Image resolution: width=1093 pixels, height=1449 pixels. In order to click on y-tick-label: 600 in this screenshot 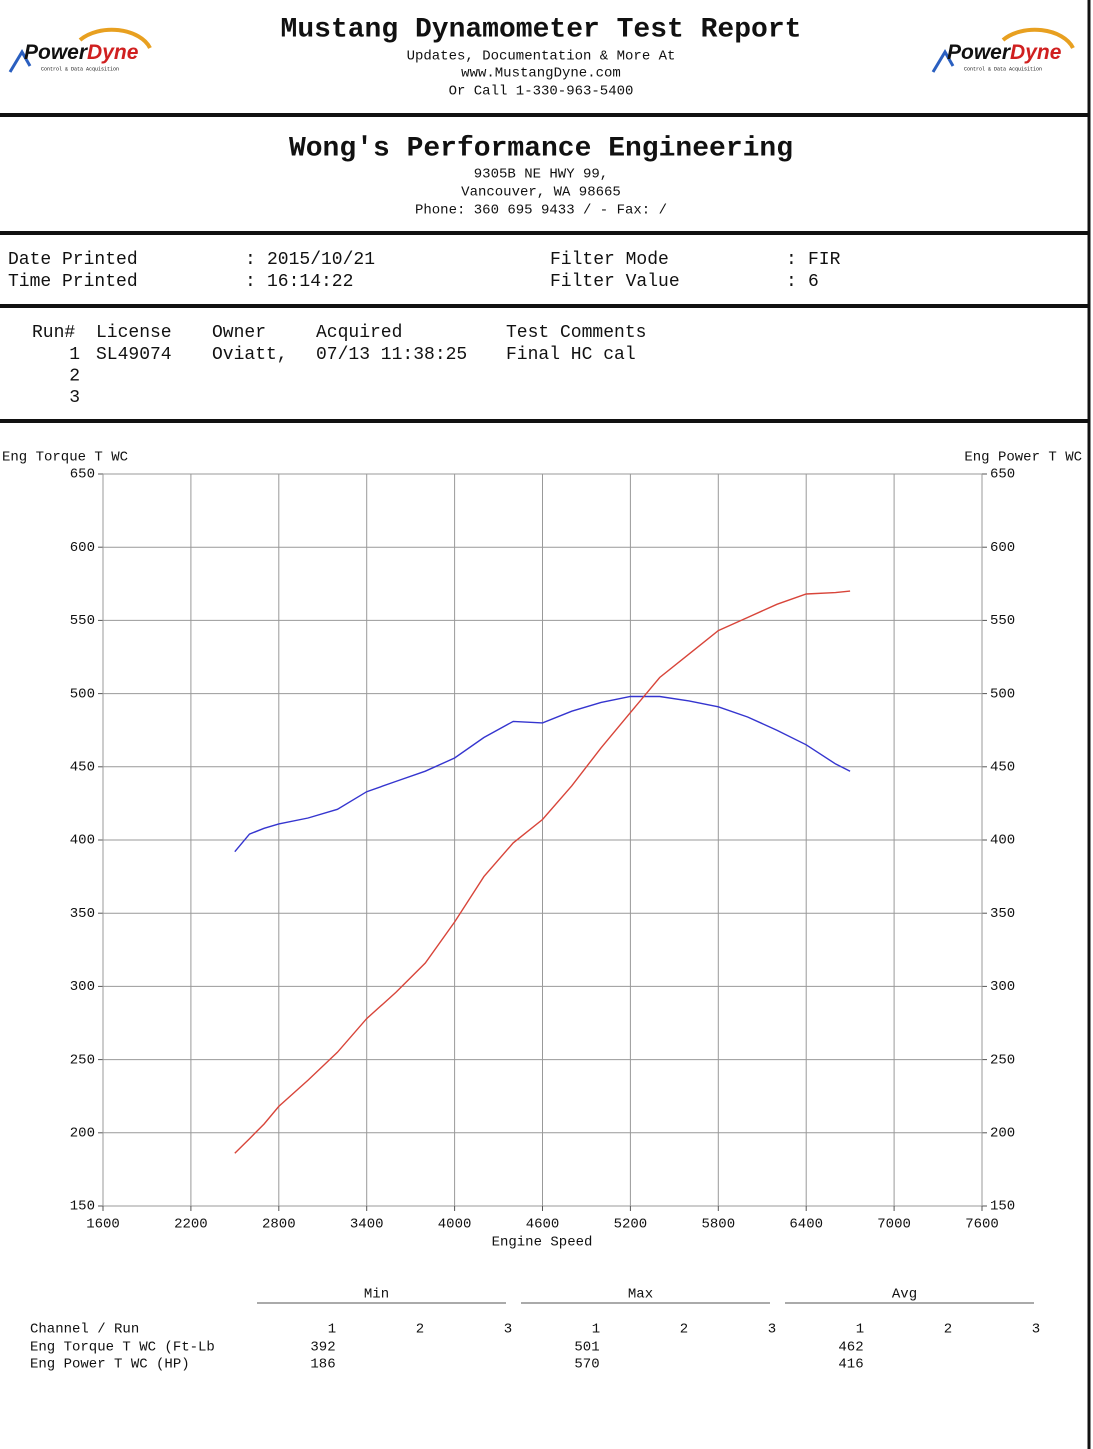, I will do `click(82, 548)`.